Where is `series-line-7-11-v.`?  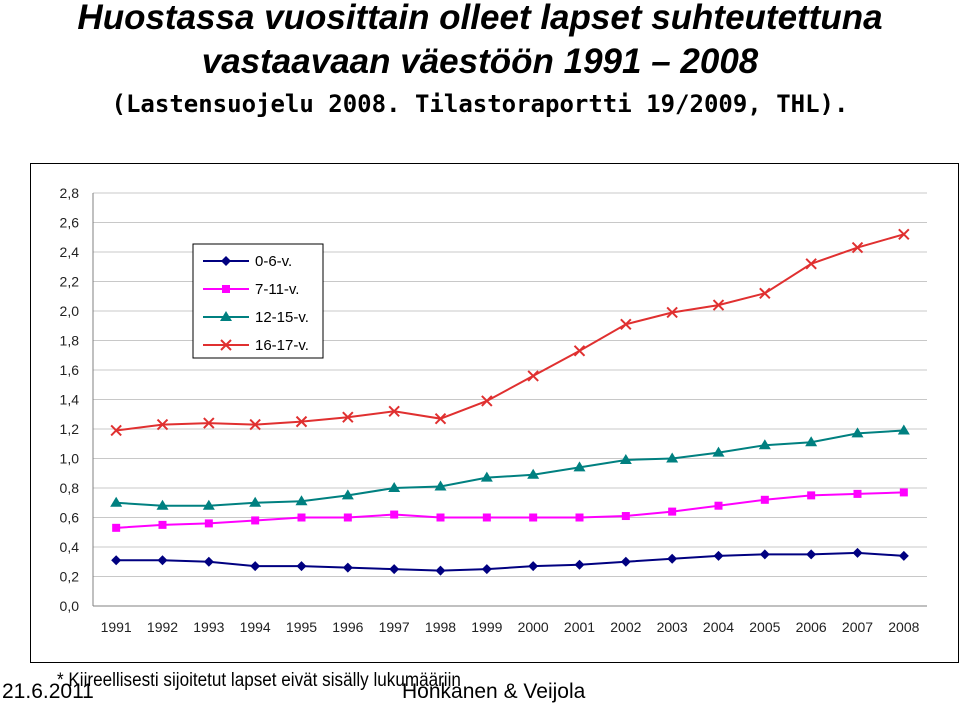
series-line-7-11-v. is located at coordinates (510, 510).